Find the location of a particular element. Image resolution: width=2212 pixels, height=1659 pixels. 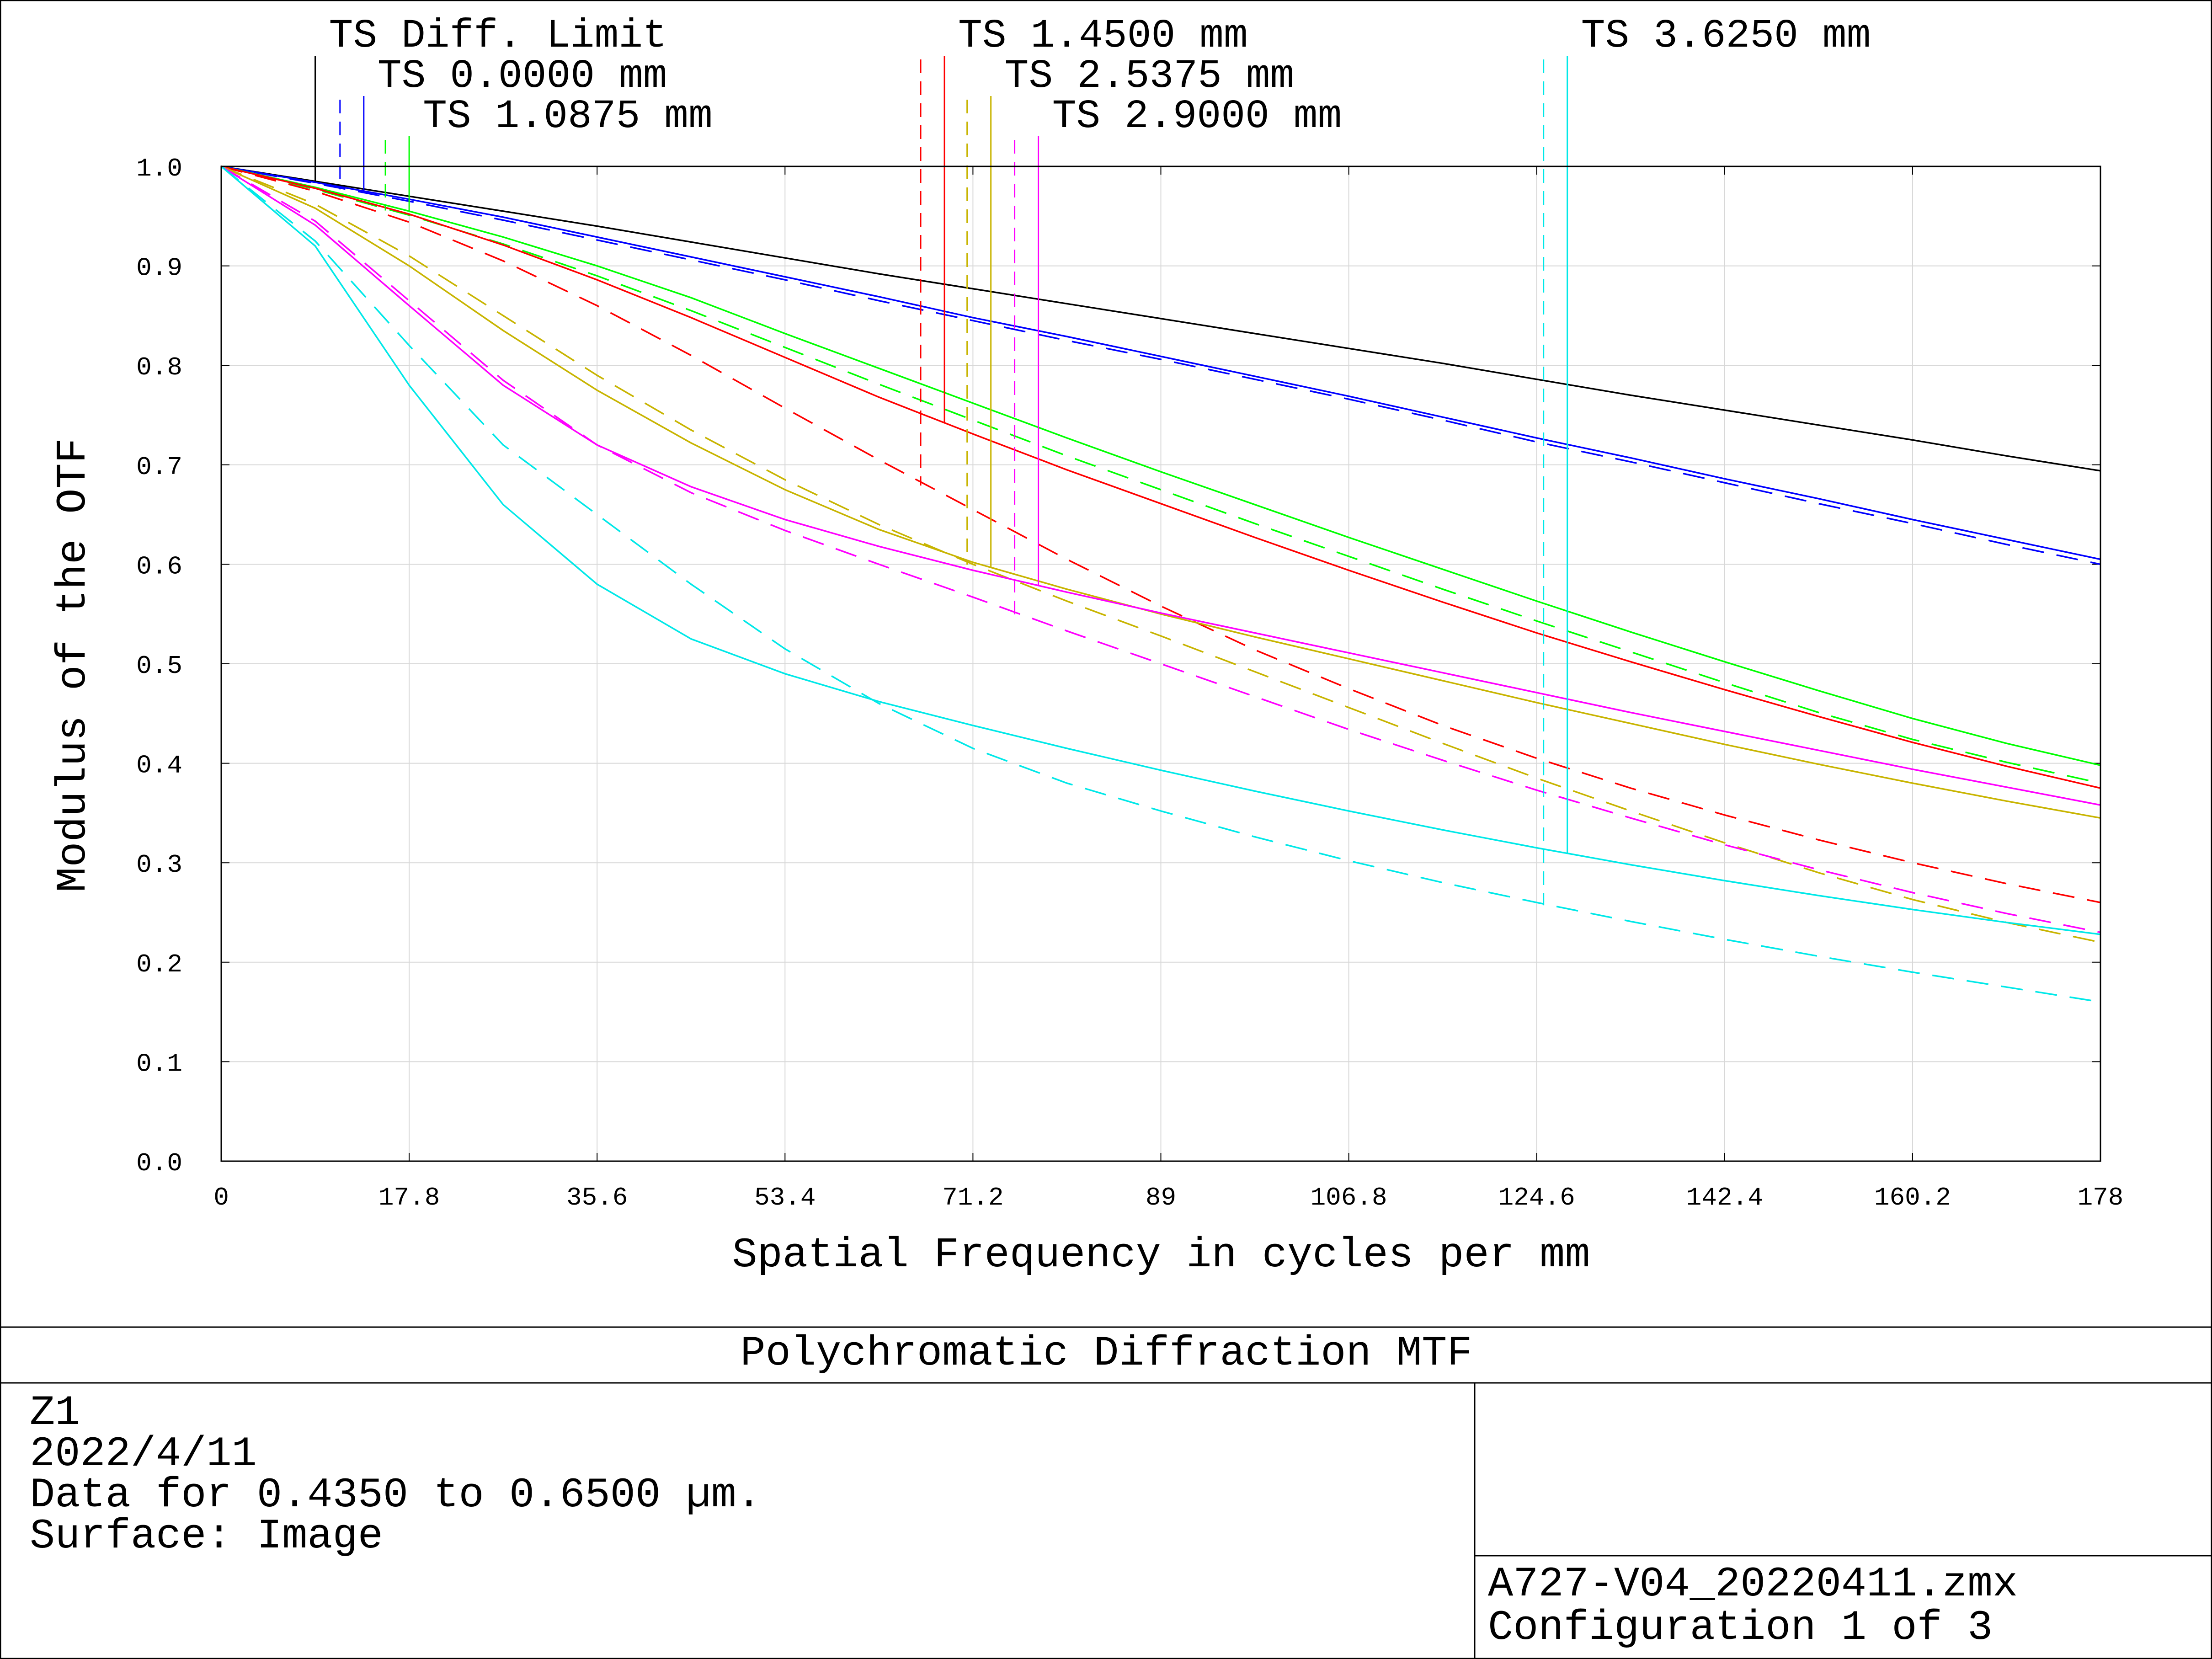

x-tick-label: 0 is located at coordinates (221, 1198).